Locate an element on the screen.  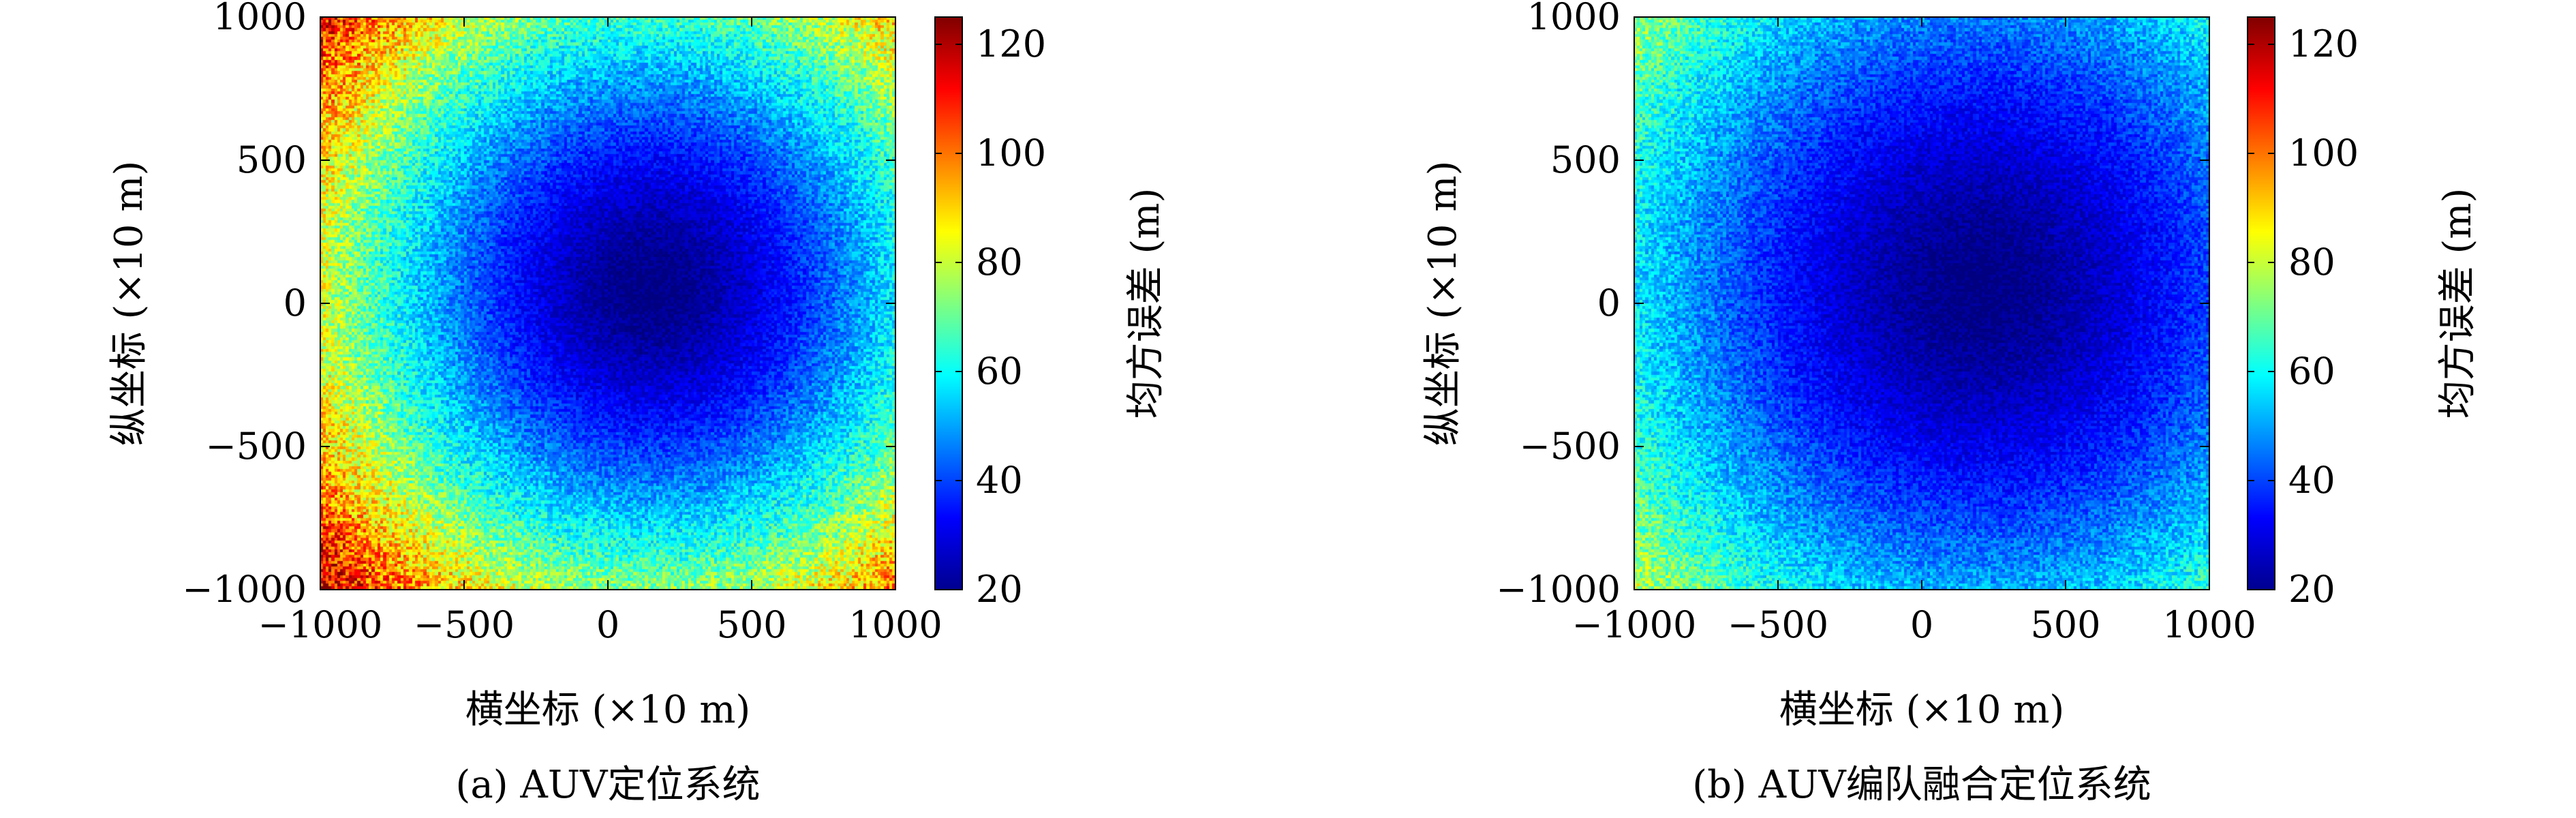
x-axis-label-b: 横坐标 (×10 m) is located at coordinates (1922, 710).